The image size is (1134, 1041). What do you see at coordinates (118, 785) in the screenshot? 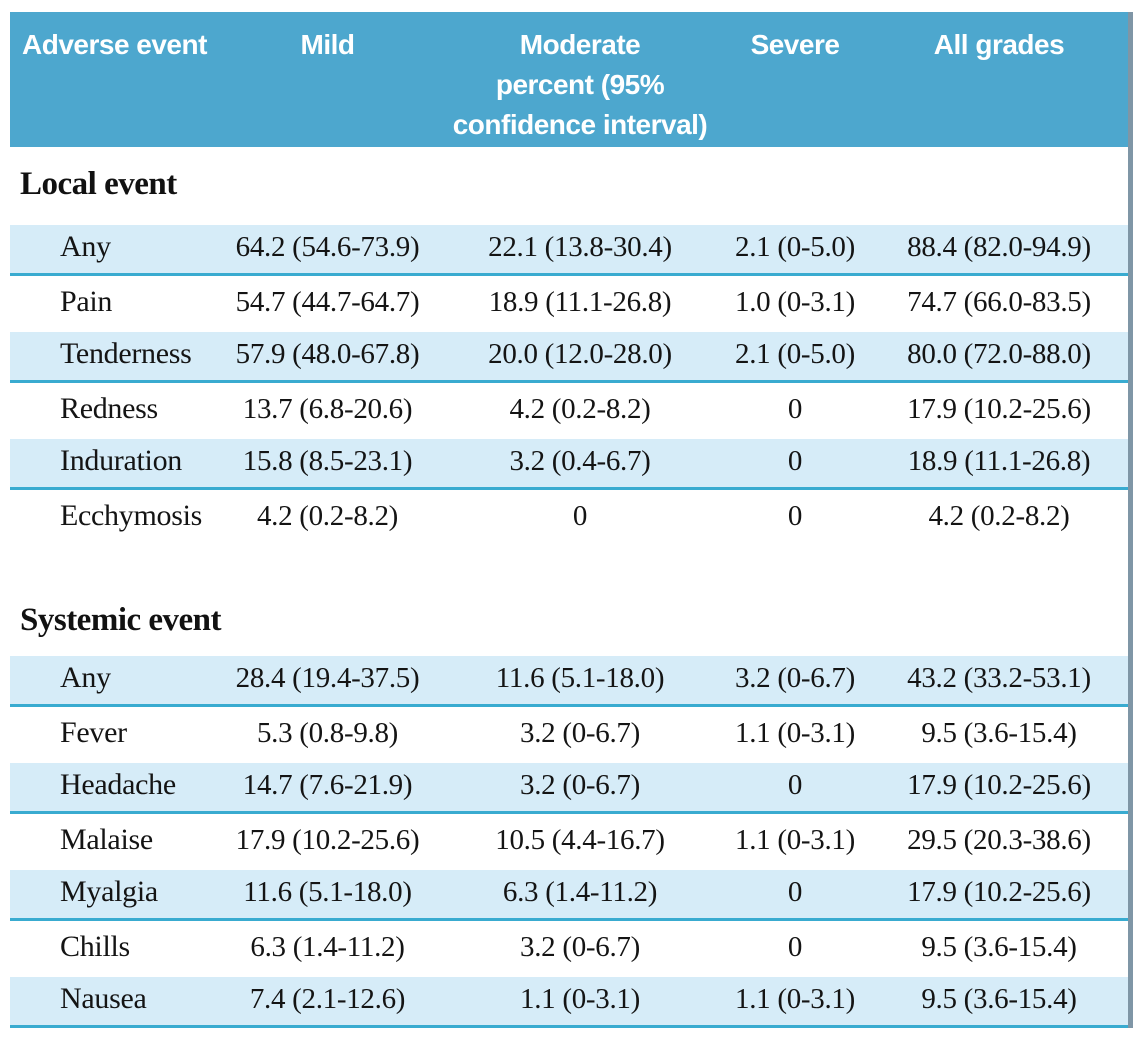
I see `event-name-cell: Headache` at bounding box center [118, 785].